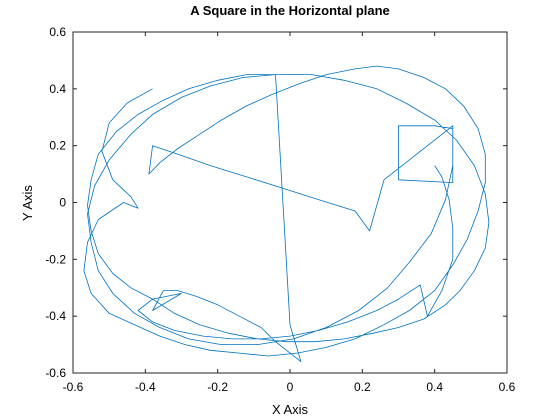 This screenshot has width=560, height=420. What do you see at coordinates (290, 387) in the screenshot?
I see `x-tick-label: 0` at bounding box center [290, 387].